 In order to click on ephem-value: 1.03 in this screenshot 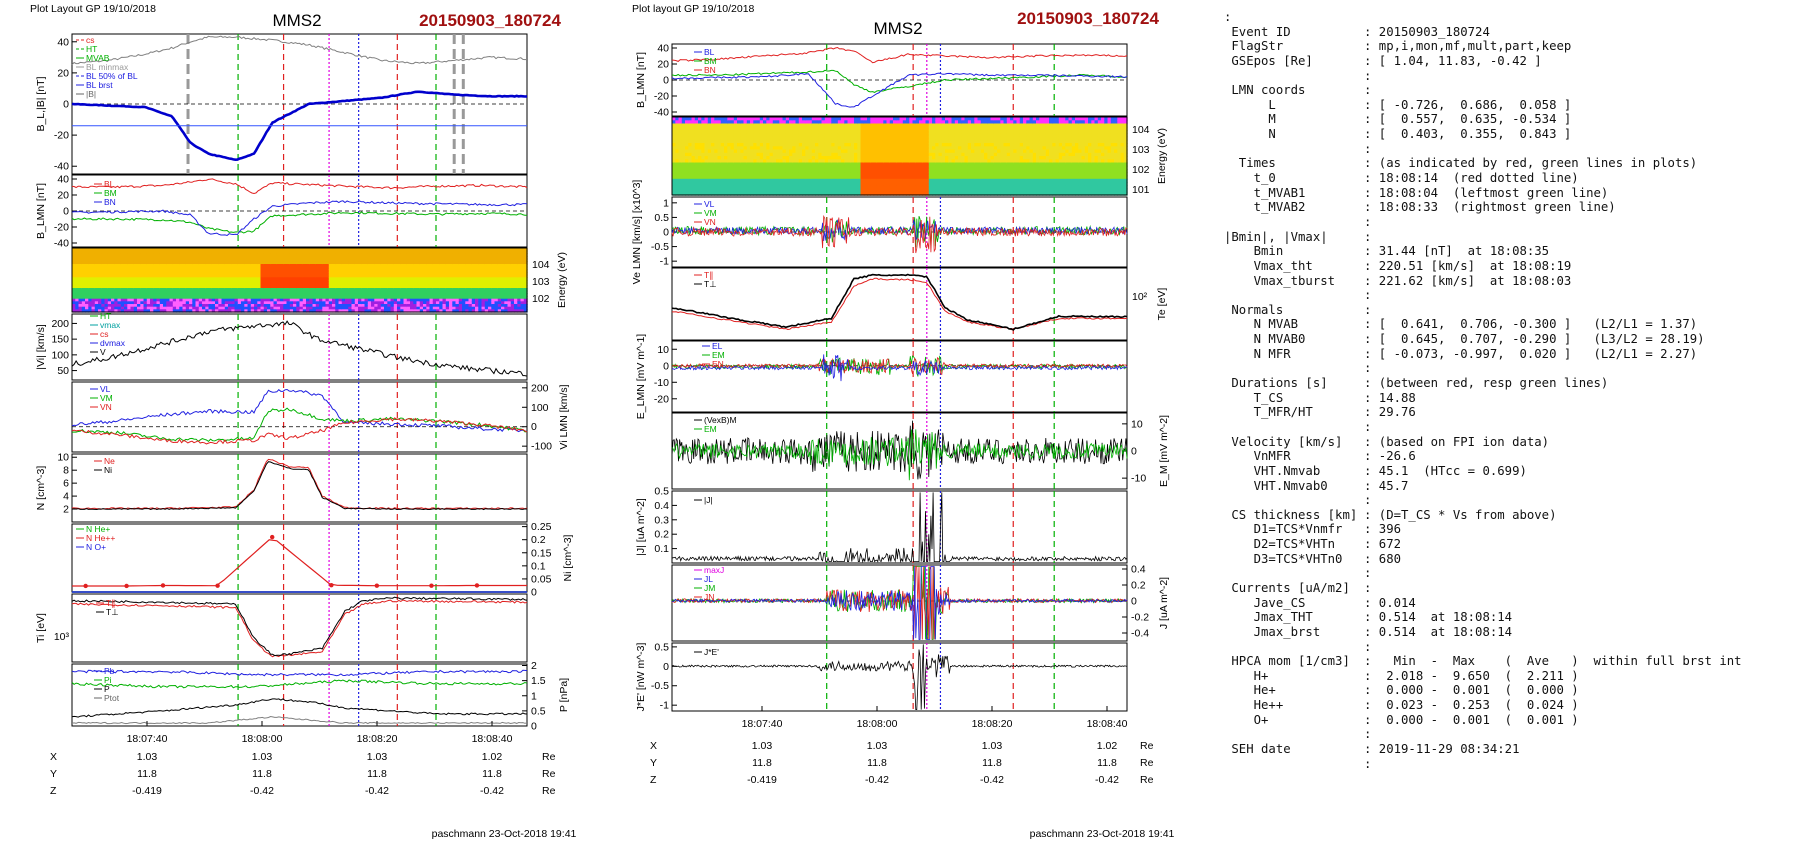, I will do `click(262, 757)`.